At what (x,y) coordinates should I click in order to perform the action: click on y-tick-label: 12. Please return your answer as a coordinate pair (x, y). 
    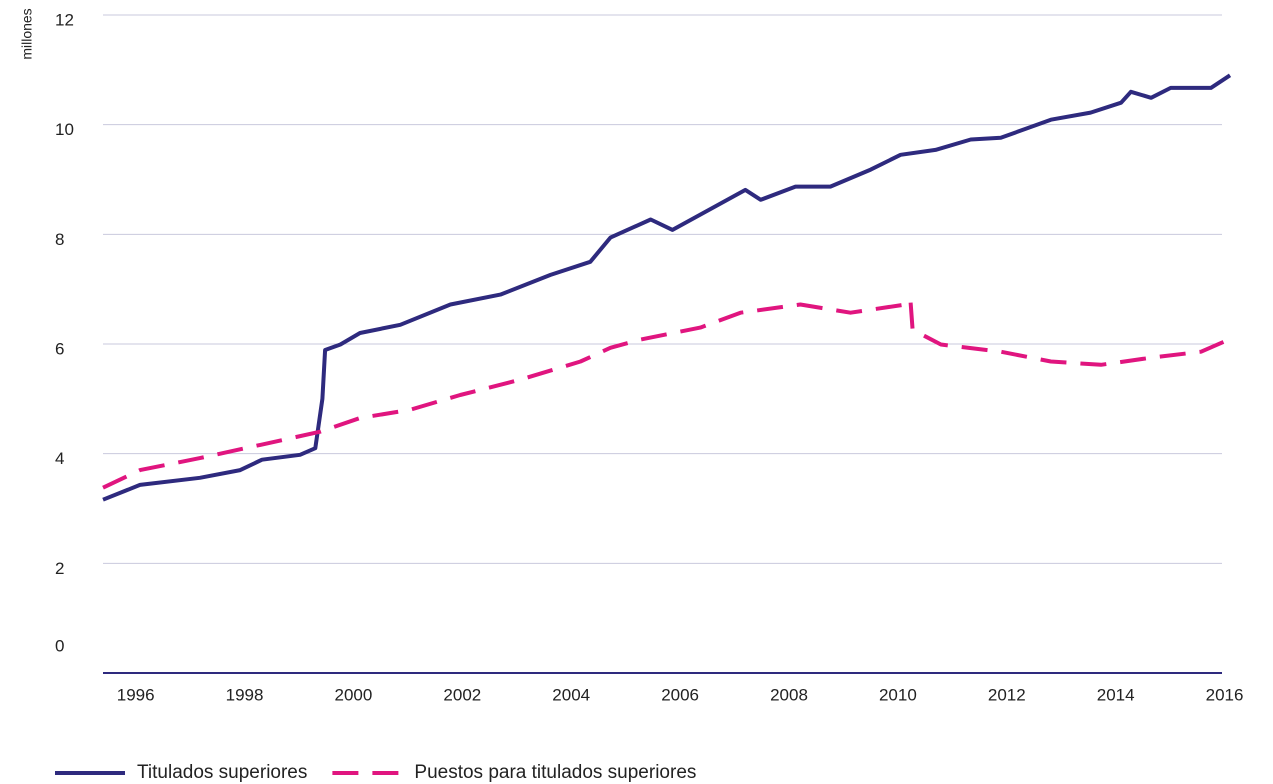
    Looking at the image, I should click on (64, 19).